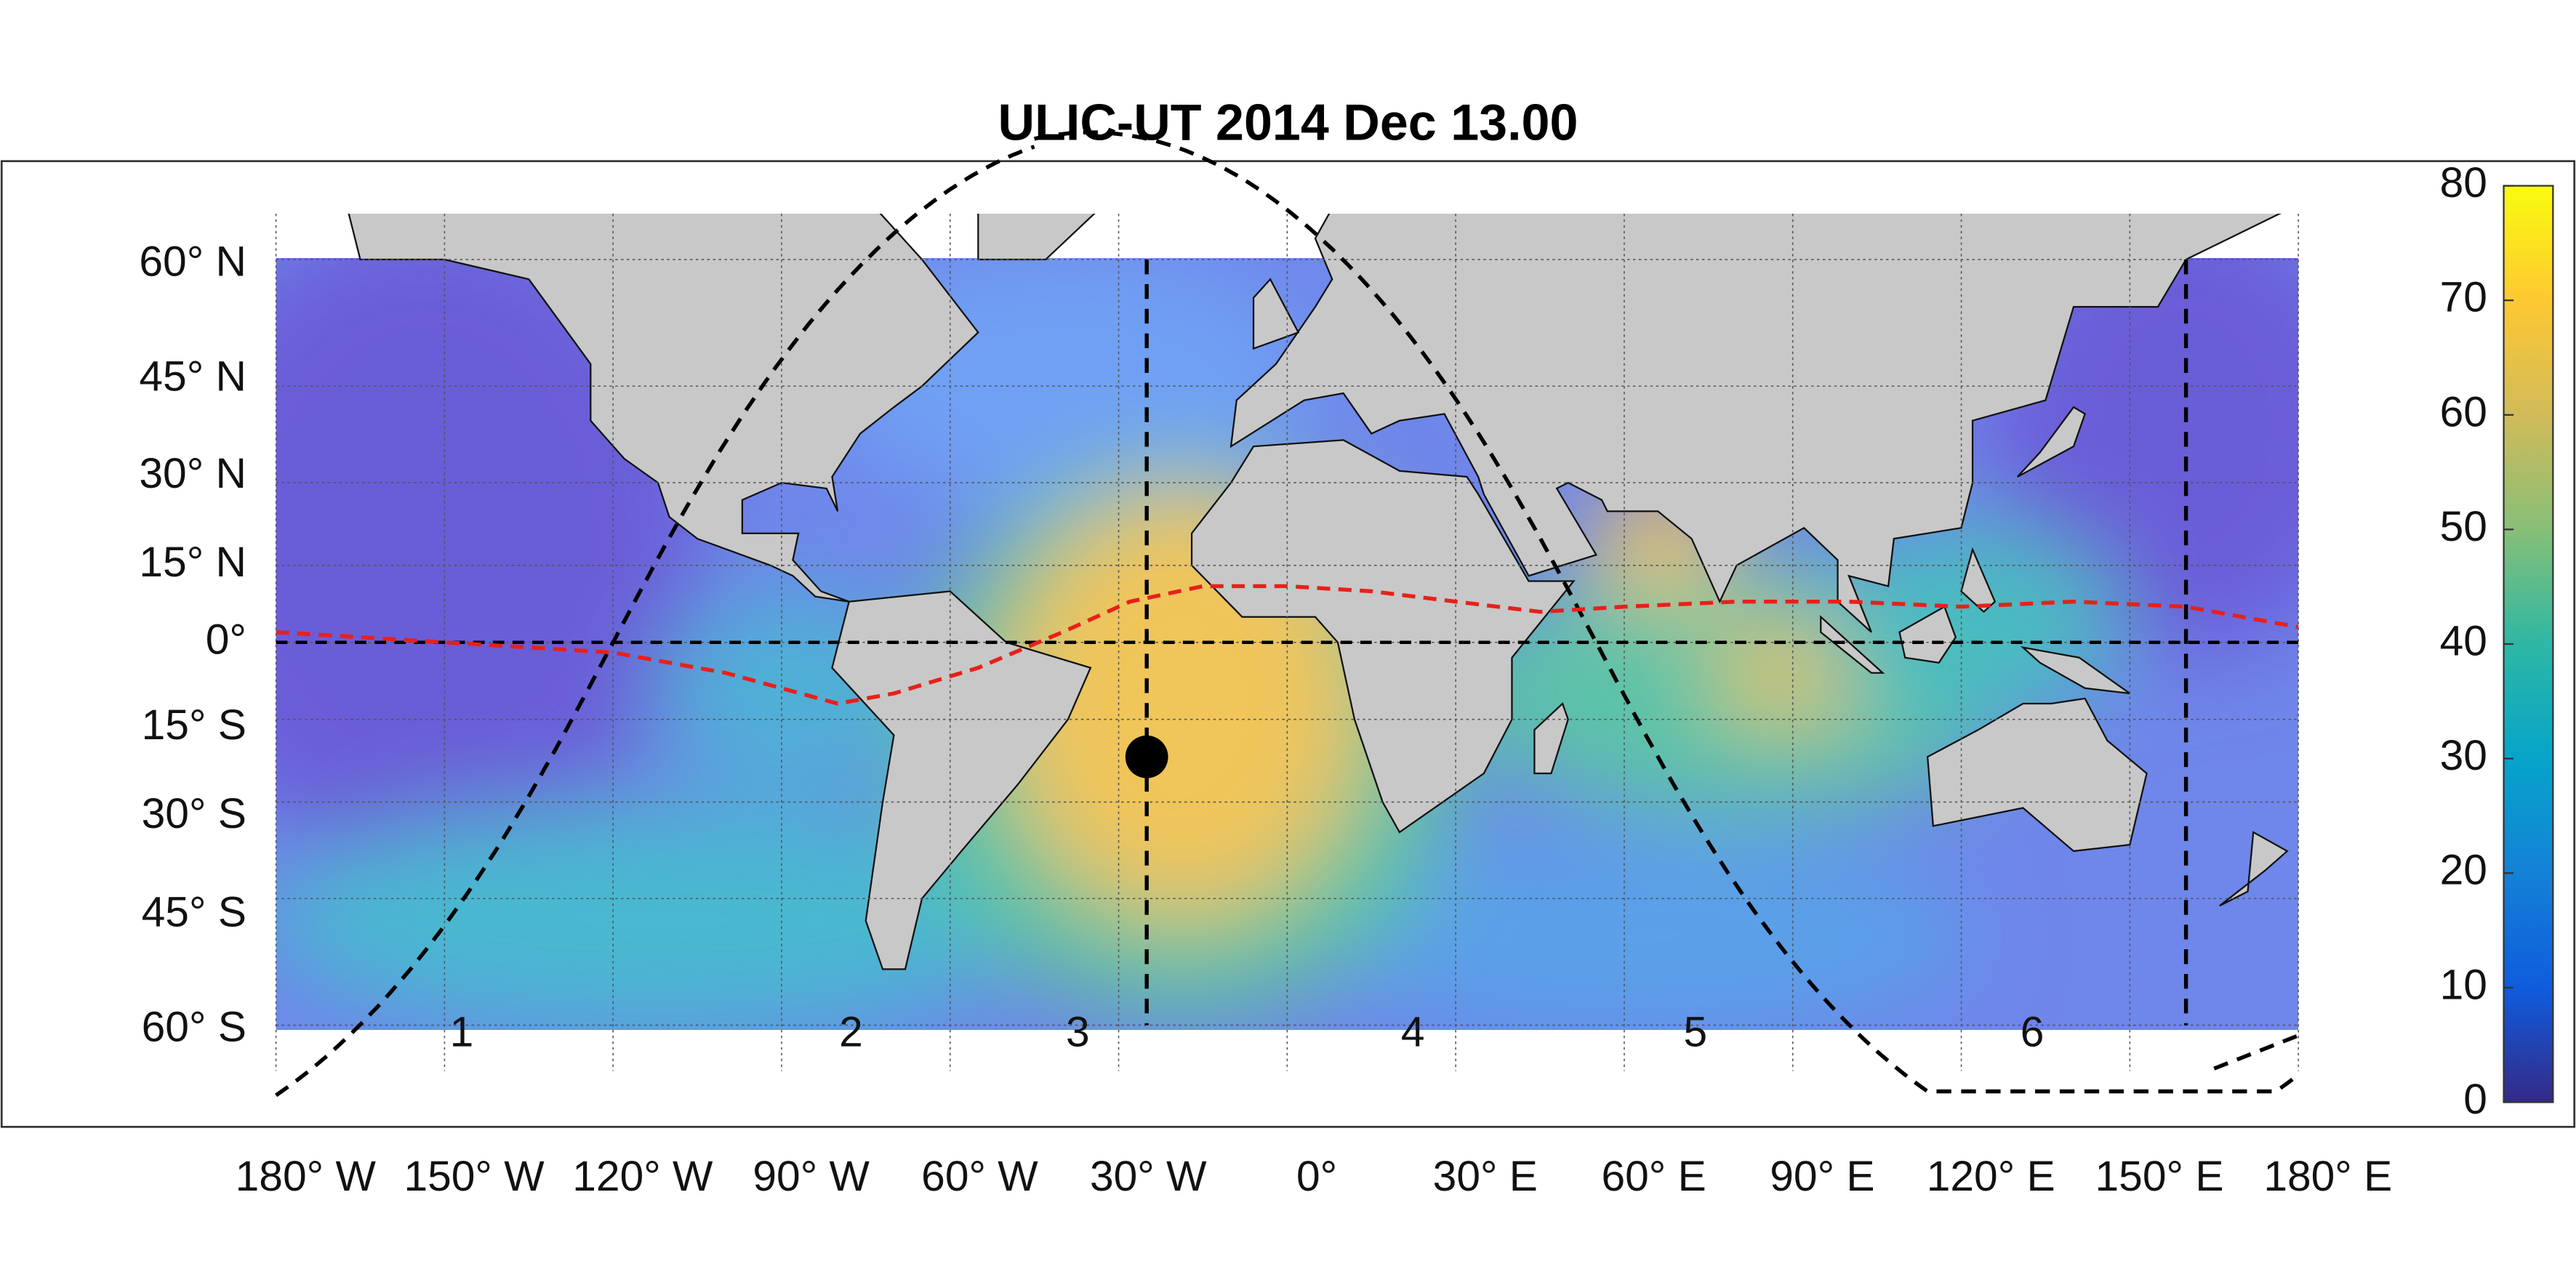  What do you see at coordinates (2463, 526) in the screenshot?
I see `colorbar-tick-label: 50` at bounding box center [2463, 526].